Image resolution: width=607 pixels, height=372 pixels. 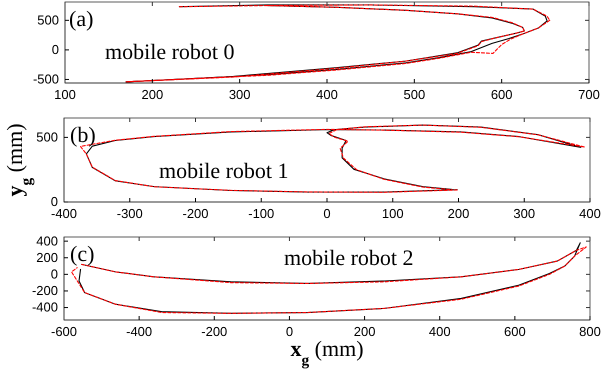 What do you see at coordinates (224, 170) in the screenshot?
I see `annotation: mobile robot 1` at bounding box center [224, 170].